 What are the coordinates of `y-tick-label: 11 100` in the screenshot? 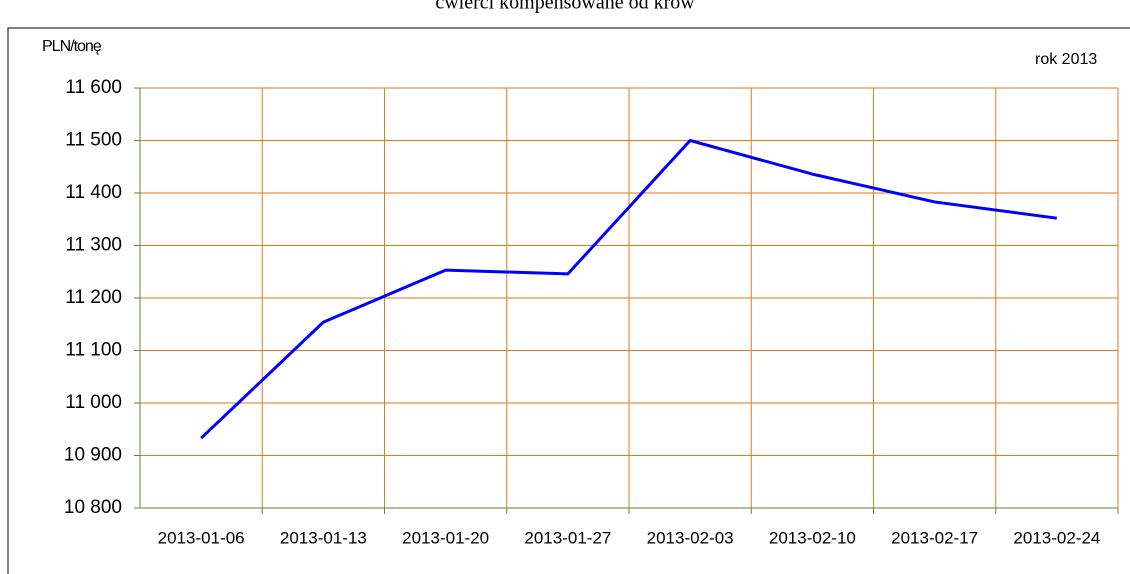 It's located at (93, 350).